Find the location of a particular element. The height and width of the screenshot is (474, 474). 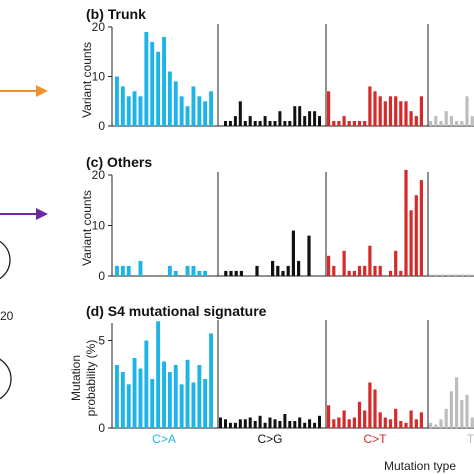

y-tick-label: 20 is located at coordinates (99, 175).